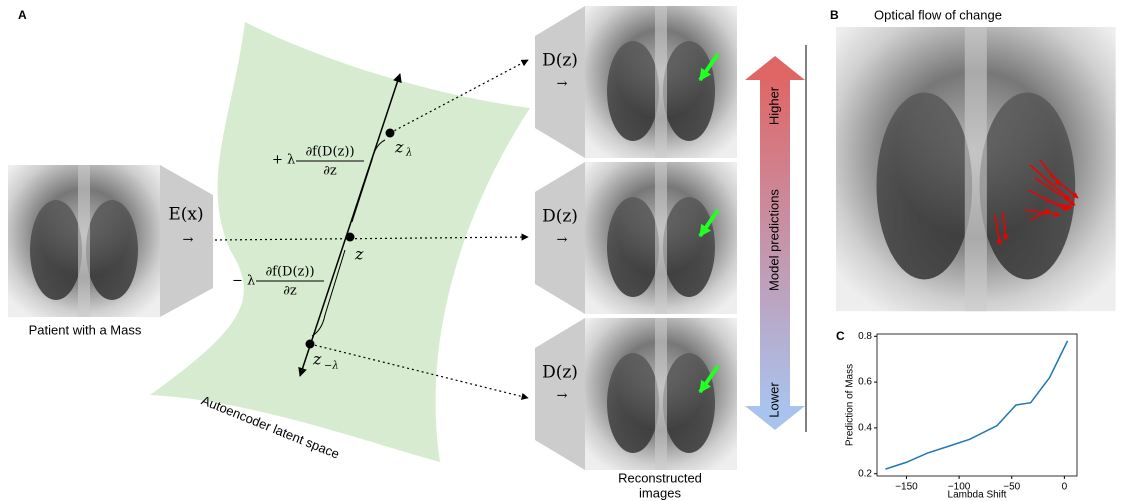  Describe the element at coordinates (865, 428) in the screenshot. I see `y-tick-label: 0.4` at that location.